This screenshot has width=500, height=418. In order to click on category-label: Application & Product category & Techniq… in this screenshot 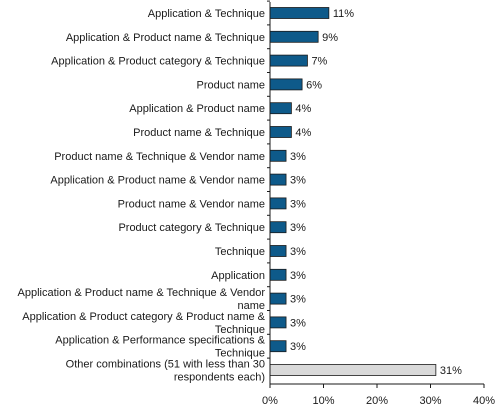, I will do `click(158, 62)`.